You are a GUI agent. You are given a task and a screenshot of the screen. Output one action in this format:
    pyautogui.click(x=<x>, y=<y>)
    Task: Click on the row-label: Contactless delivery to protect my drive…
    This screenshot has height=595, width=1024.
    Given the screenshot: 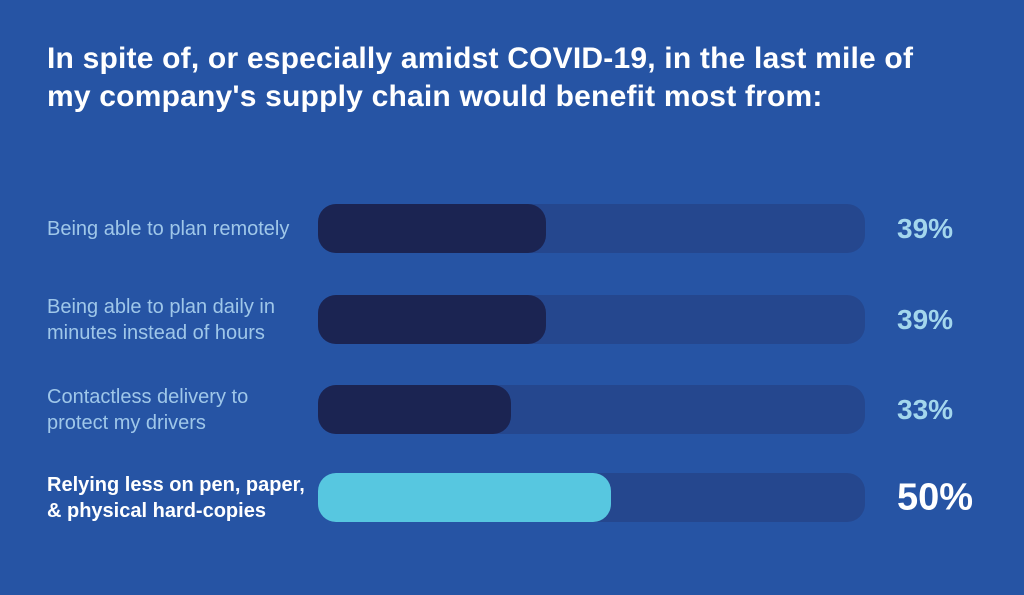 What is the action you would take?
    pyautogui.click(x=148, y=409)
    